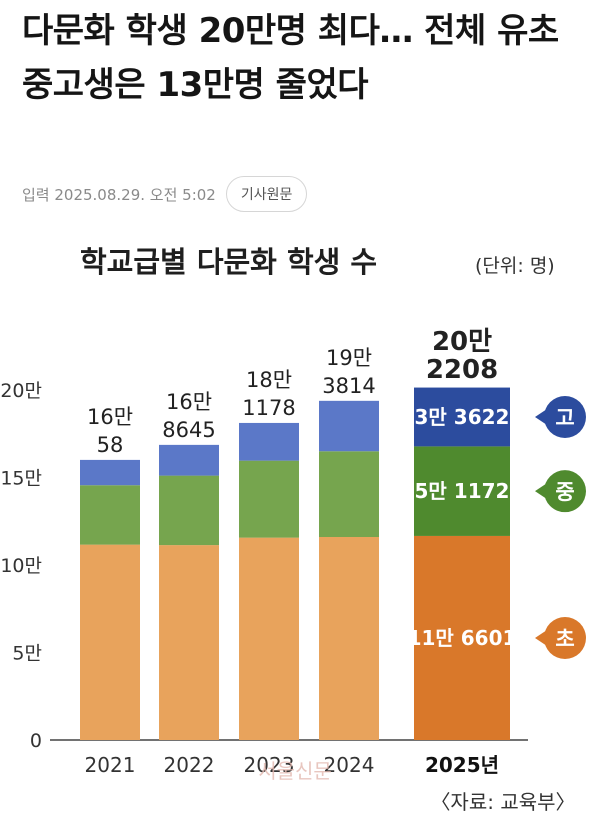 The width and height of the screenshot is (600, 821). Describe the element at coordinates (188, 430) in the screenshot. I see `total-label: 8645` at that location.